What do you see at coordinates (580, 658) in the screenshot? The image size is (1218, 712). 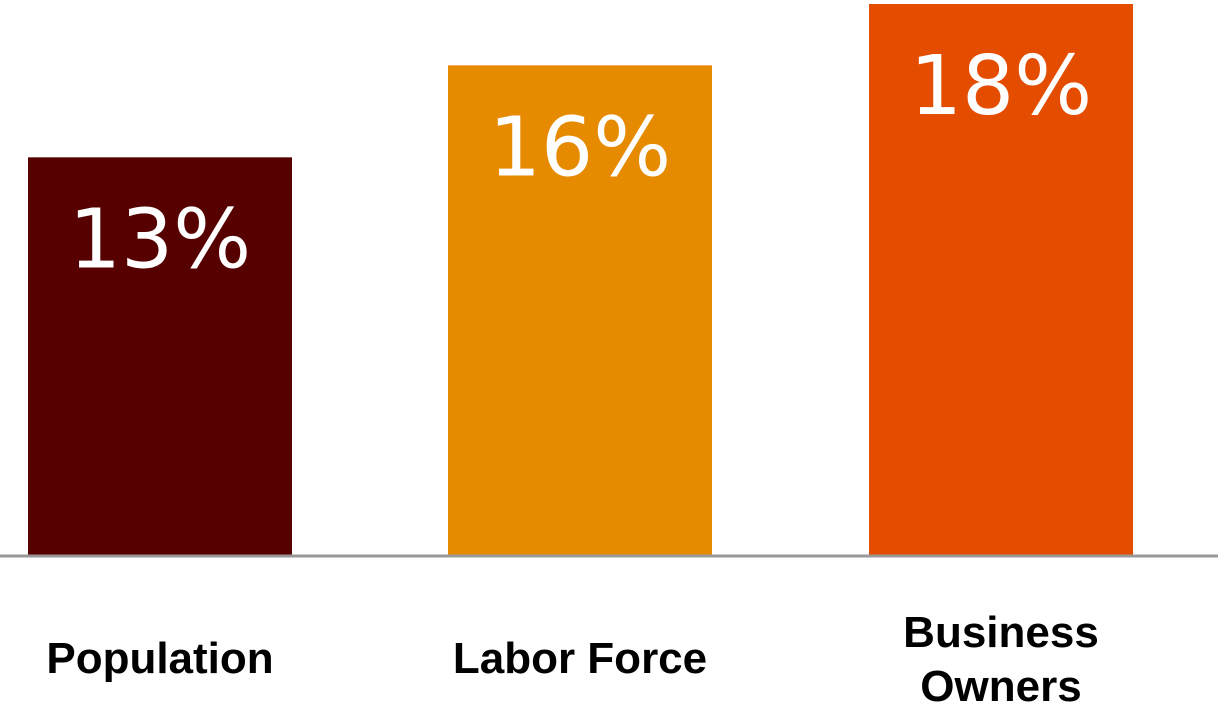 I see `category-label-labor-force: Labor Force` at bounding box center [580, 658].